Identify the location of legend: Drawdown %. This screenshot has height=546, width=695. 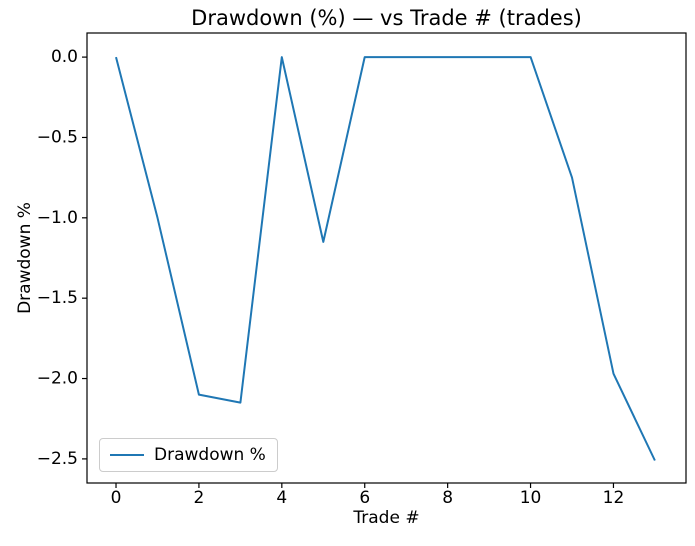
(188, 455).